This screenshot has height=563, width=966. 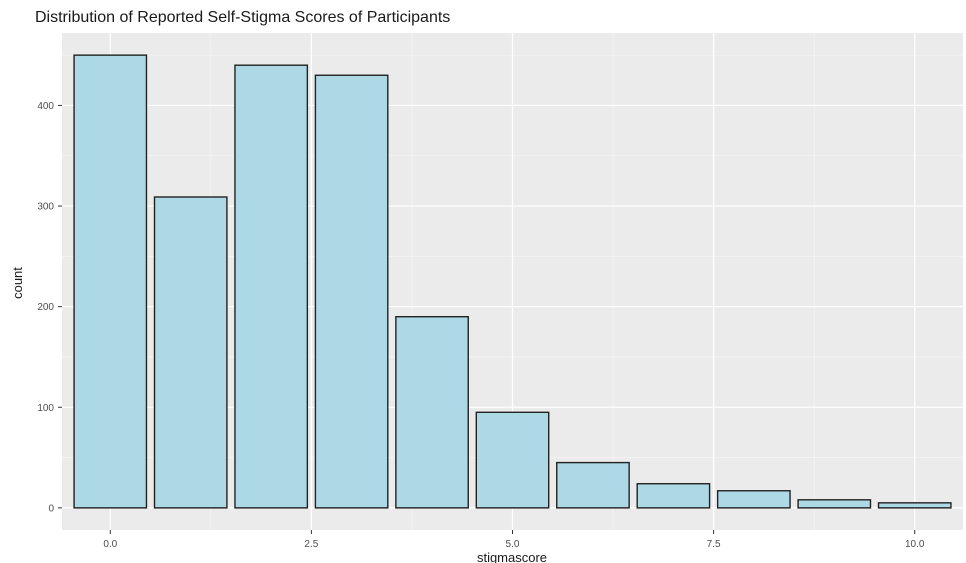 What do you see at coordinates (45, 106) in the screenshot?
I see `y-tick-label: 400` at bounding box center [45, 106].